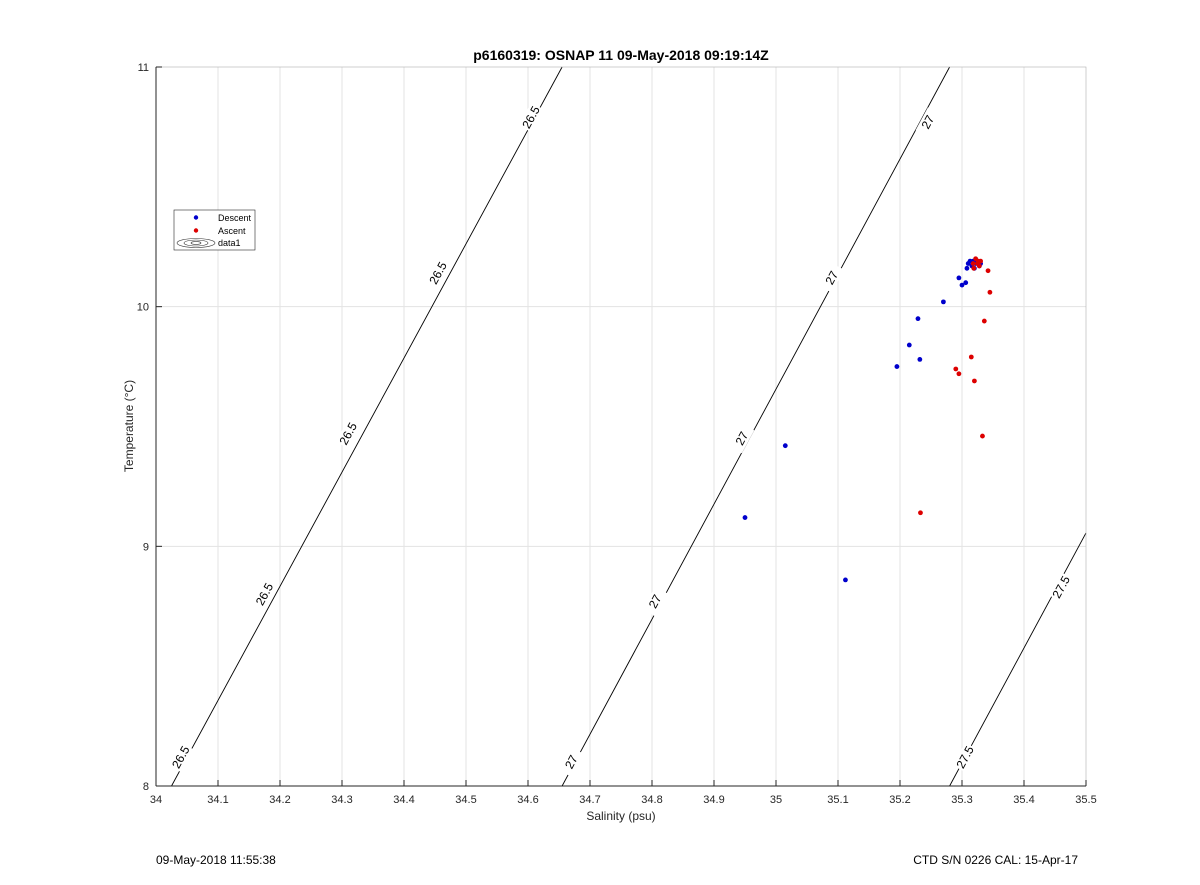 The width and height of the screenshot is (1200, 885). I want to click on x-tick-label: 34.4, so click(403, 800).